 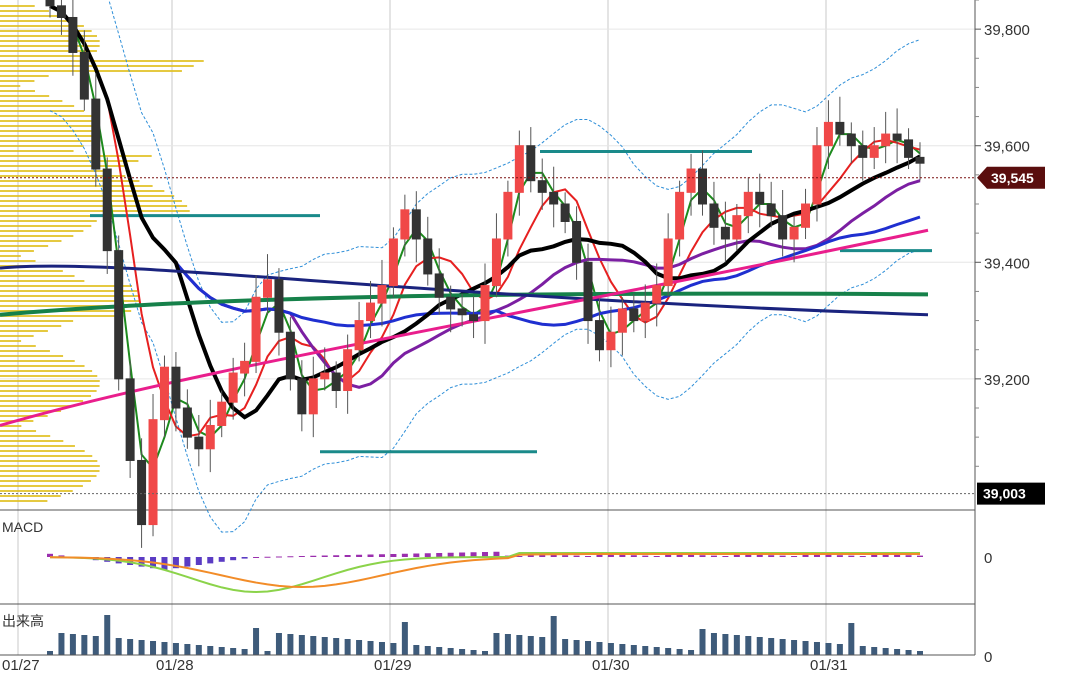 What do you see at coordinates (1007, 147) in the screenshot?
I see `y-tick-label-1: 39,600` at bounding box center [1007, 147].